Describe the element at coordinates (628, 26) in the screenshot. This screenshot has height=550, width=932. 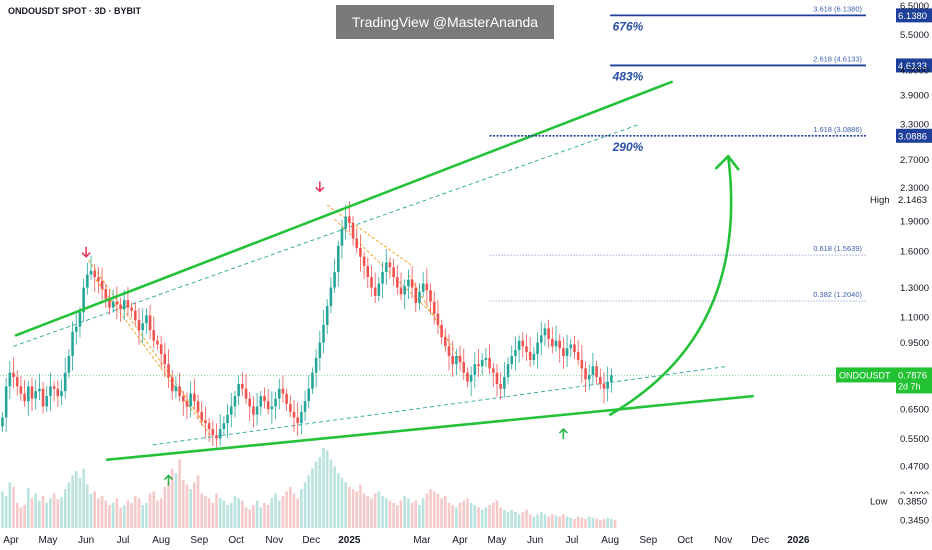
I see `fib-percent-label: 676%` at that location.